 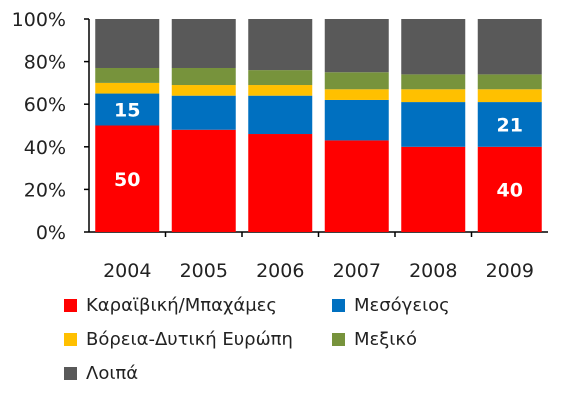 I want to click on legend-item-caribbean: Καραϊβική/Μπαχάμες, so click(x=170, y=305).